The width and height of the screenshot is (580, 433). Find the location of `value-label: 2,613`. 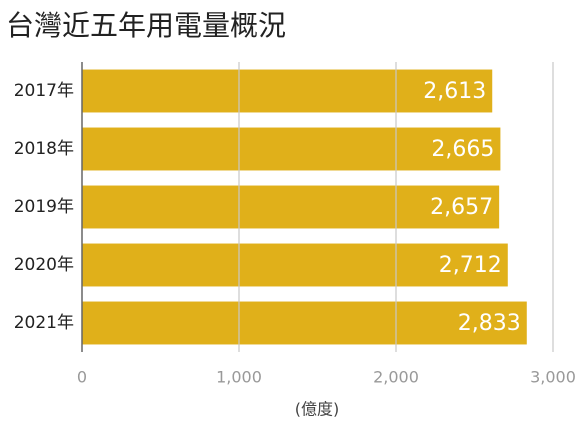

value-label: 2,613 is located at coordinates (454, 91).